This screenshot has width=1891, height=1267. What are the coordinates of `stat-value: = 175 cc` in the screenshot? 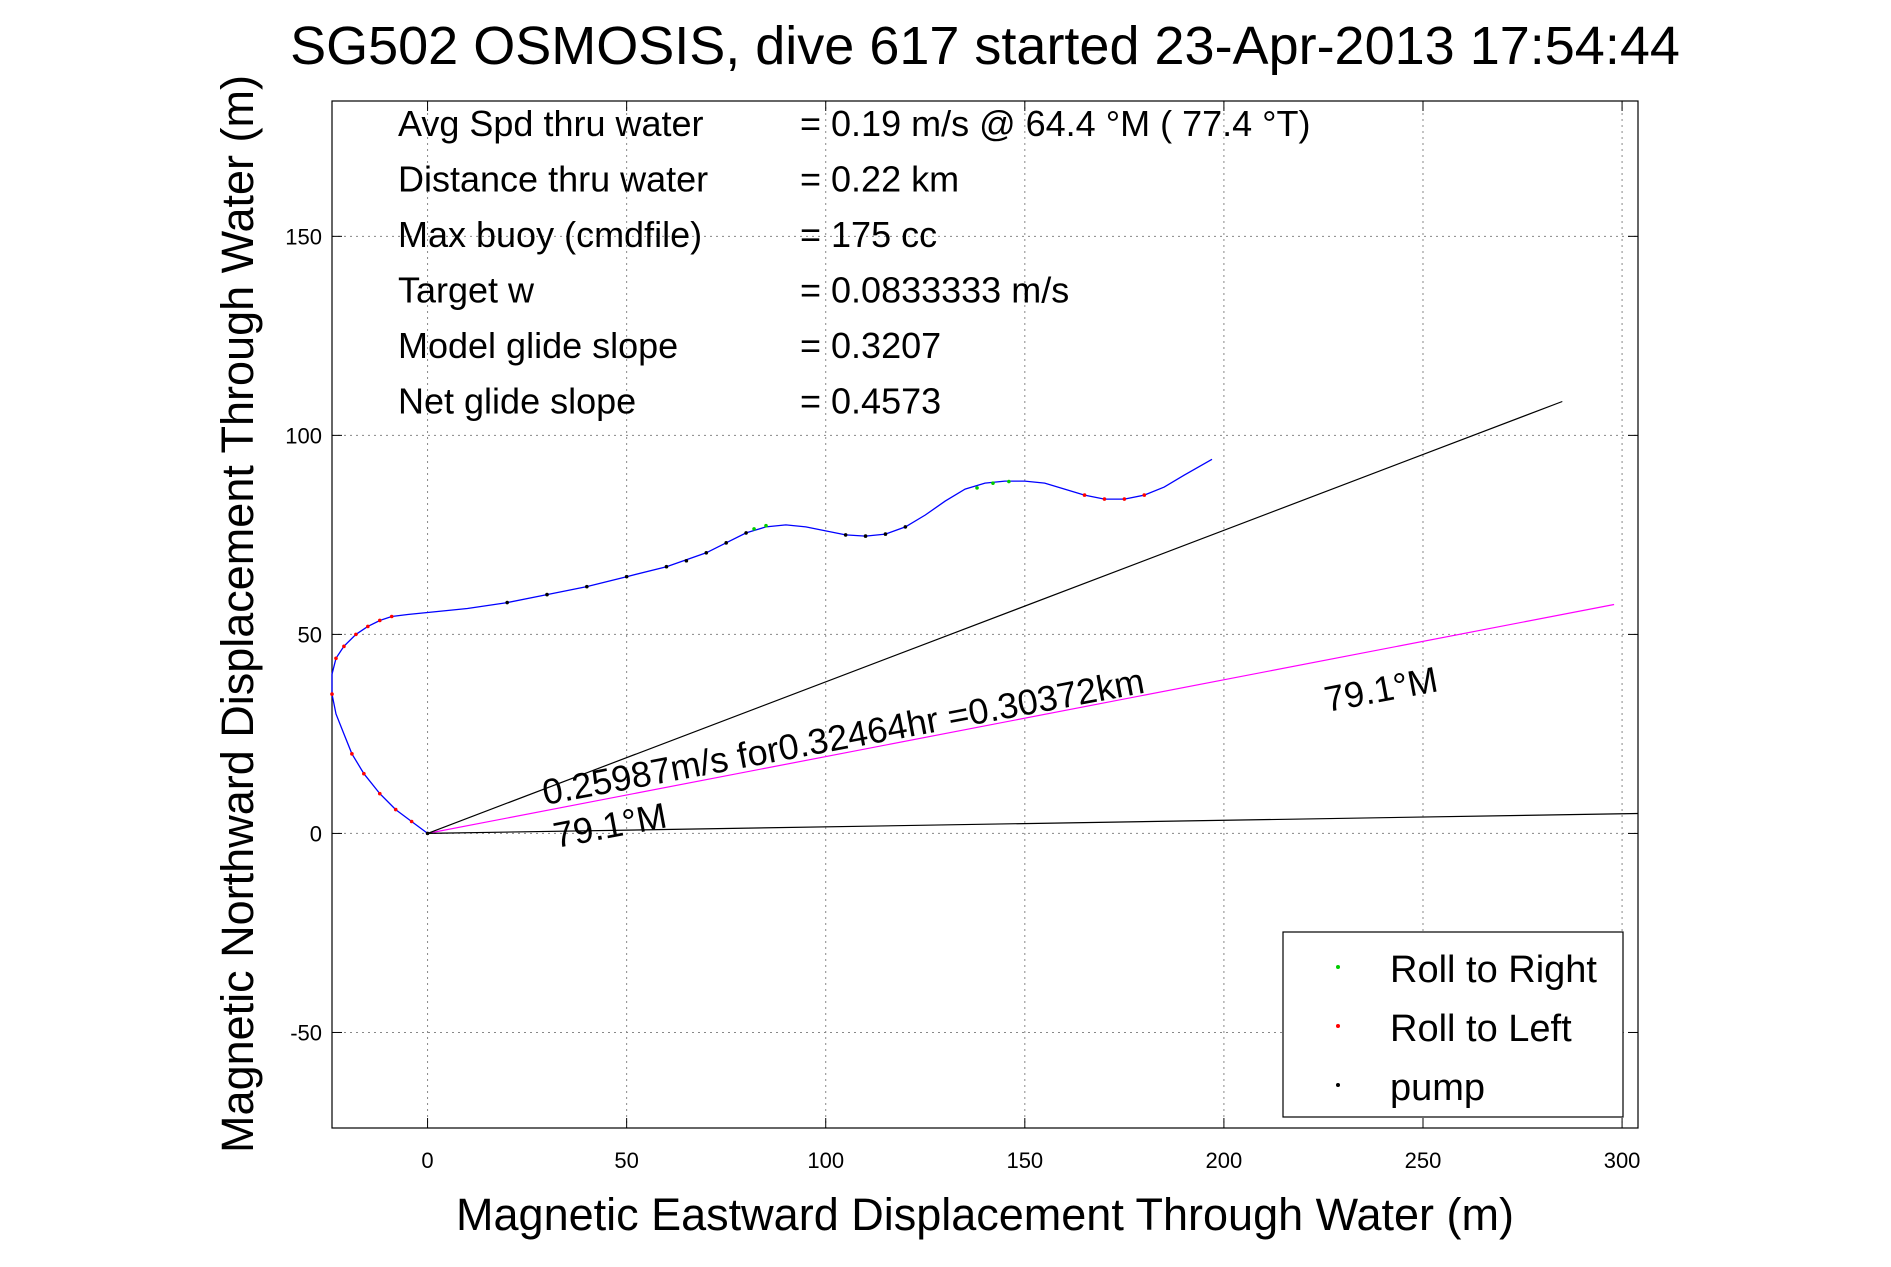 It's located at (868, 234).